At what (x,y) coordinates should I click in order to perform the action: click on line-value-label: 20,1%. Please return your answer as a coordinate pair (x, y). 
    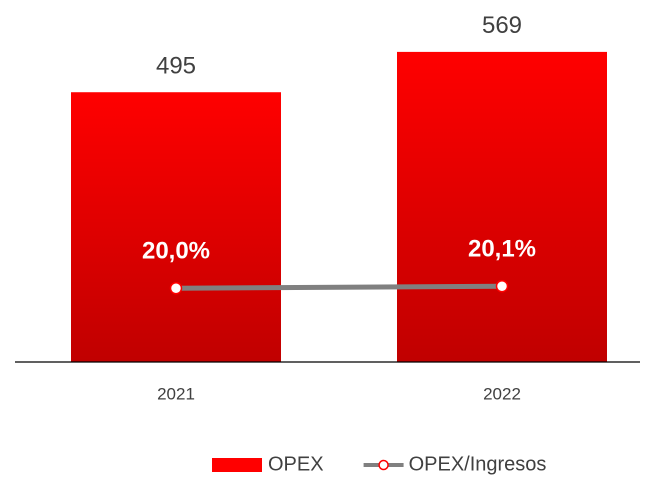
    Looking at the image, I should click on (502, 249).